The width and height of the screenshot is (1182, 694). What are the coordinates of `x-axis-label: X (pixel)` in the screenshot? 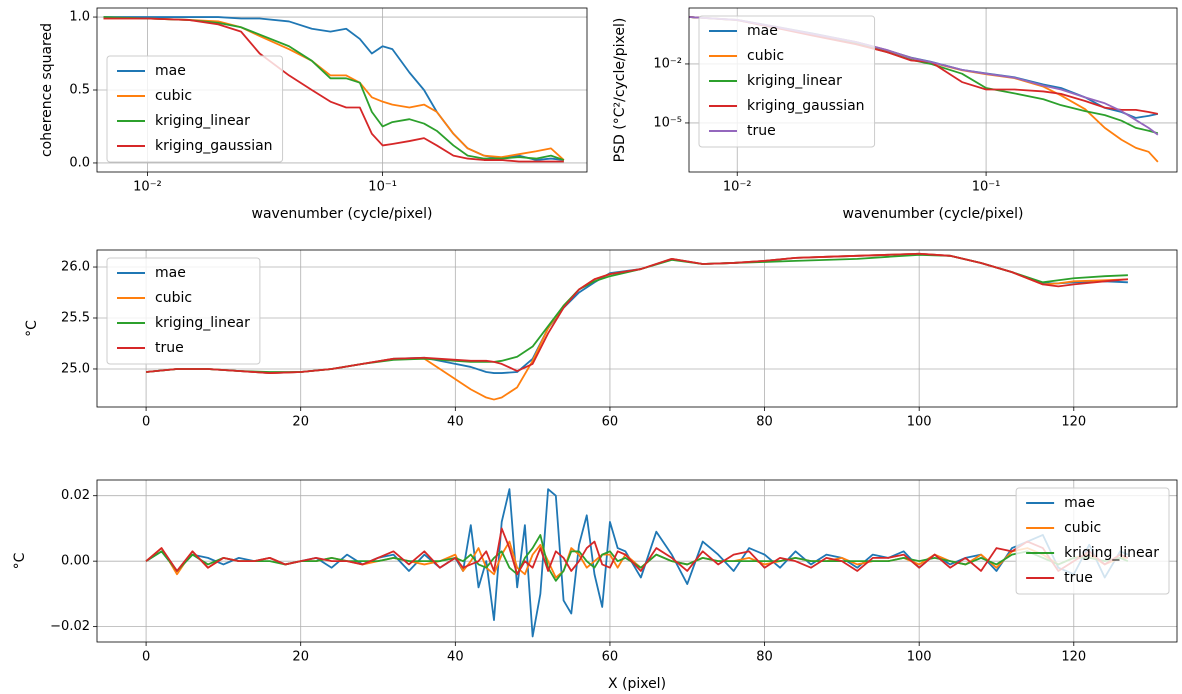 It's located at (637, 684).